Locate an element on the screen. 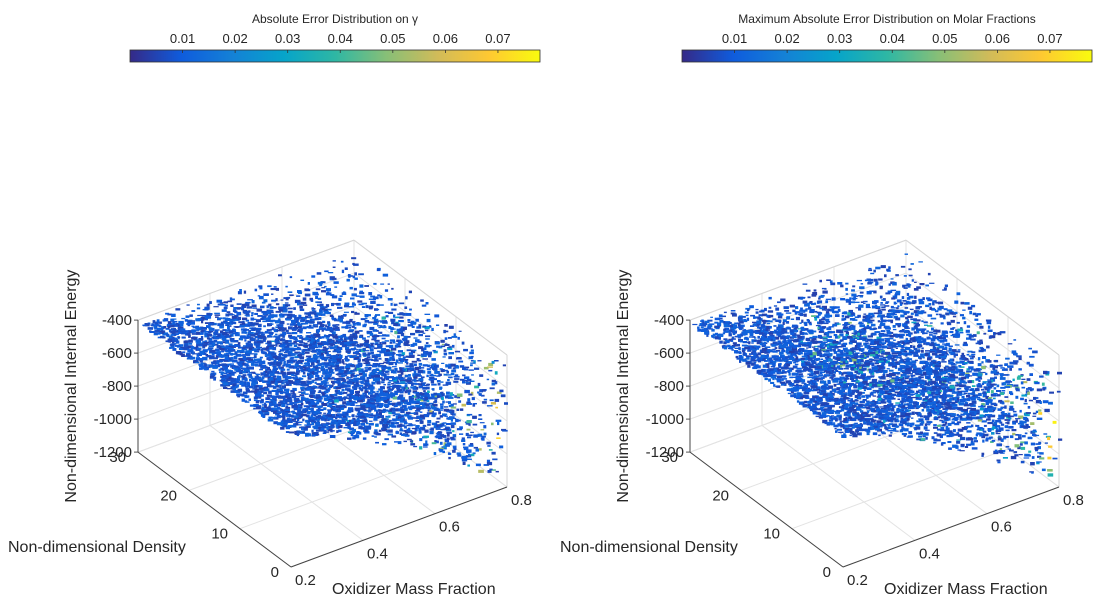 The height and width of the screenshot is (598, 1120). colorbar-tick-label: 0.03 is located at coordinates (287, 38).